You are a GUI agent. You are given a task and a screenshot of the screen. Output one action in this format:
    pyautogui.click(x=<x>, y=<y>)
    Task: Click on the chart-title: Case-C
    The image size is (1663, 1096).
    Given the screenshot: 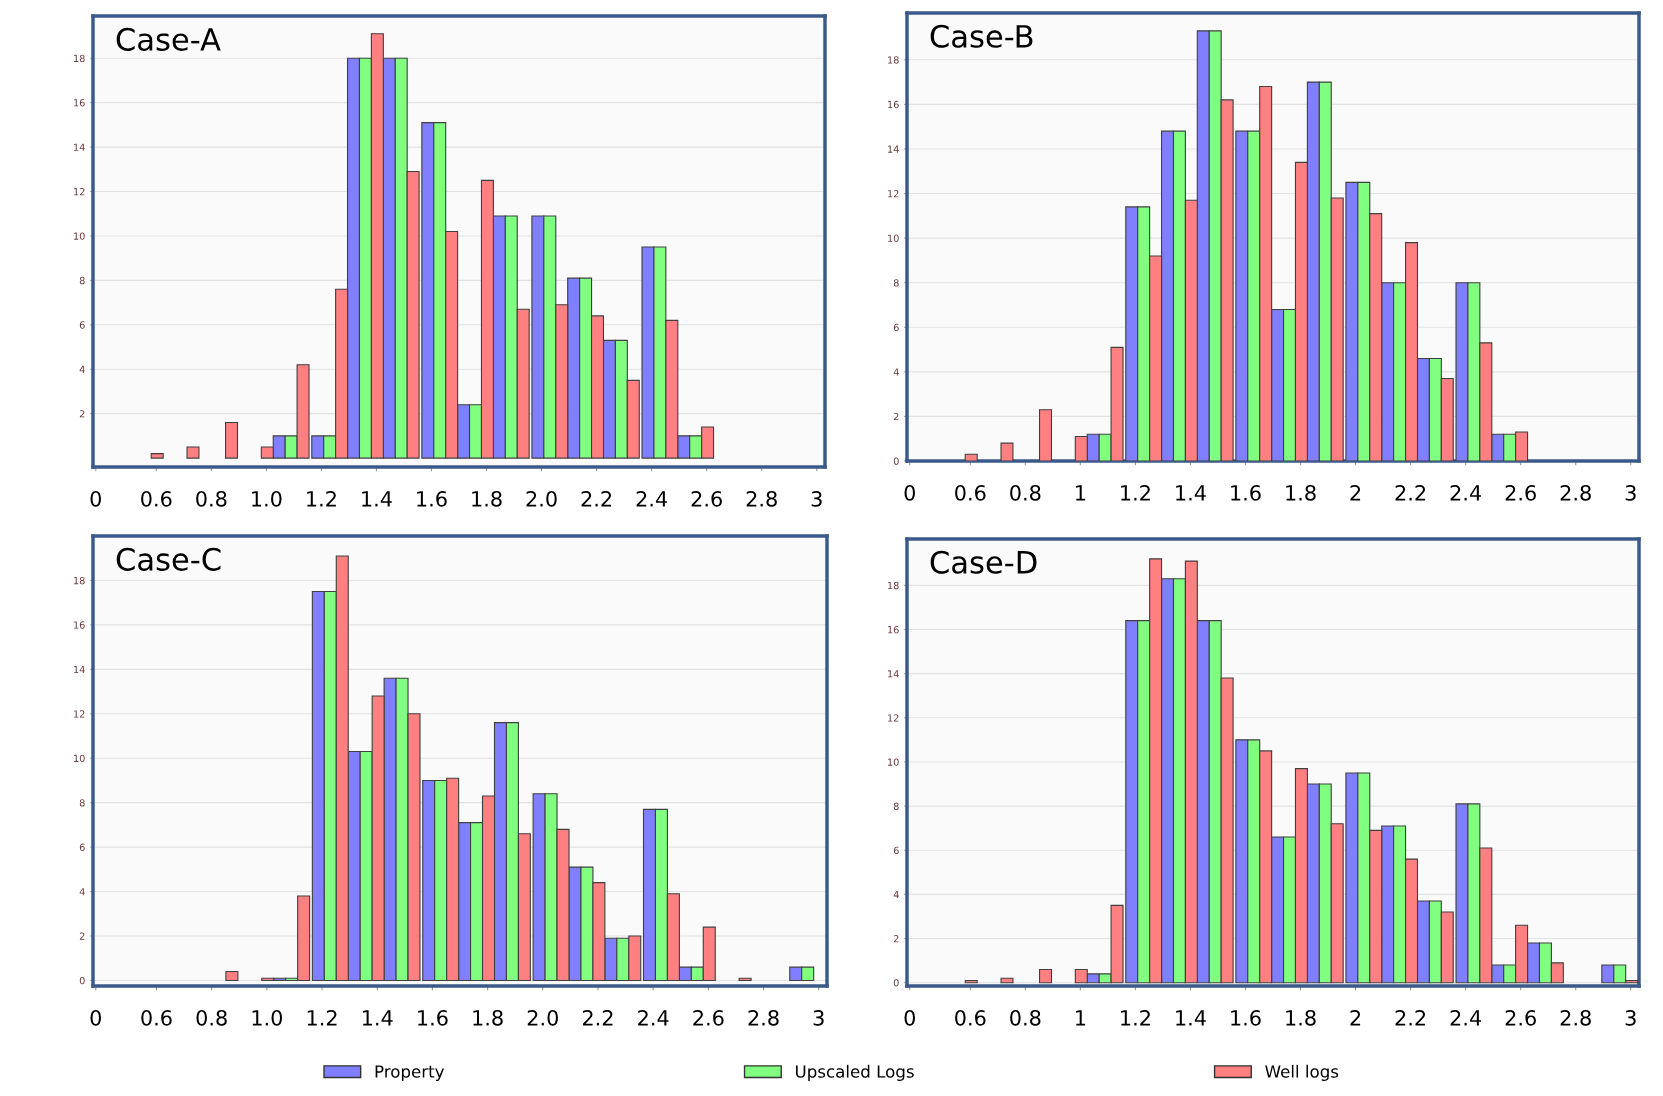 What is the action you would take?
    pyautogui.click(x=168, y=559)
    